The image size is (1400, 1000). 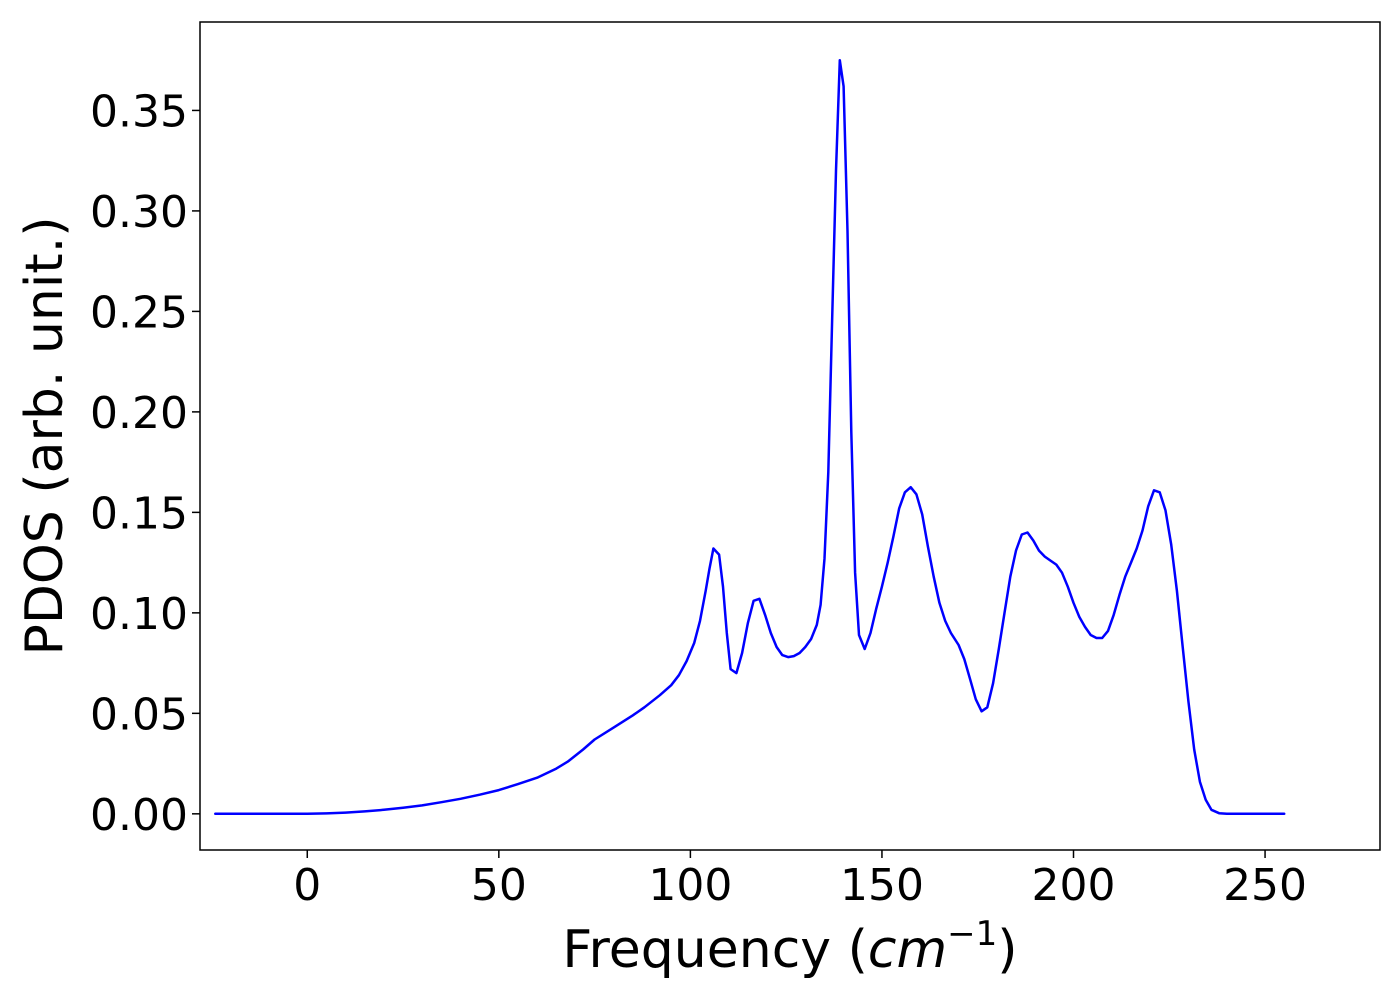 I want to click on x-tick-label: 200, so click(x=1074, y=885).